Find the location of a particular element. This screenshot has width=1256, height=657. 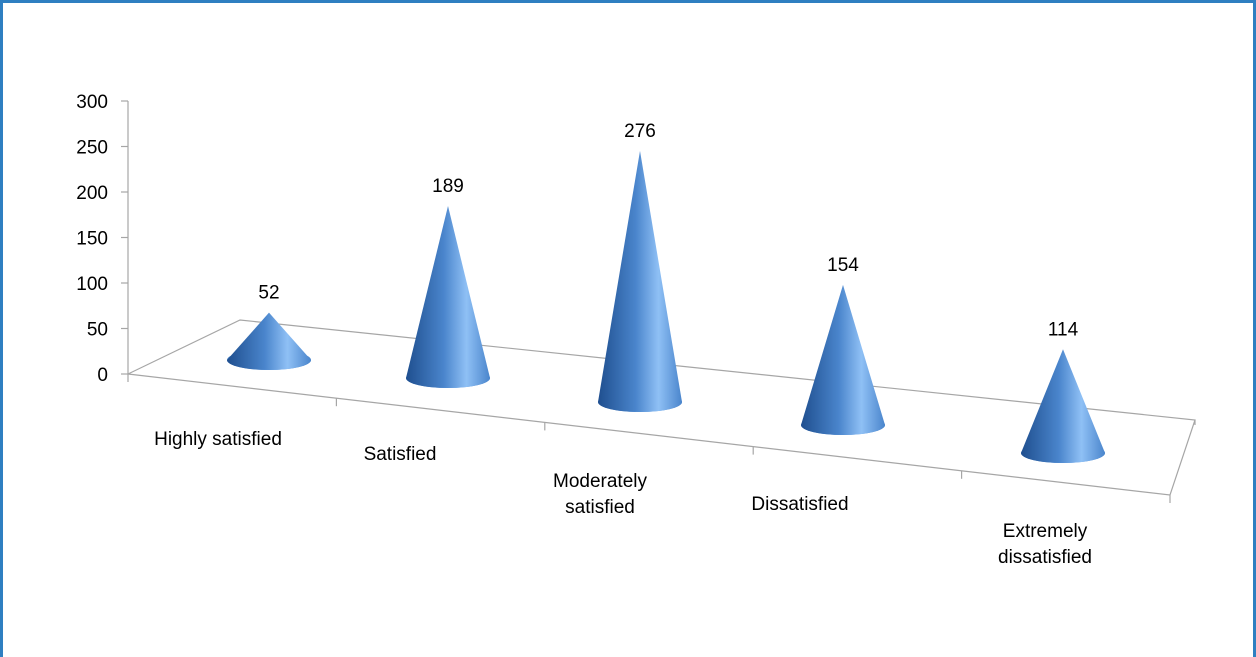

data-label-4: 114 is located at coordinates (1063, 329).